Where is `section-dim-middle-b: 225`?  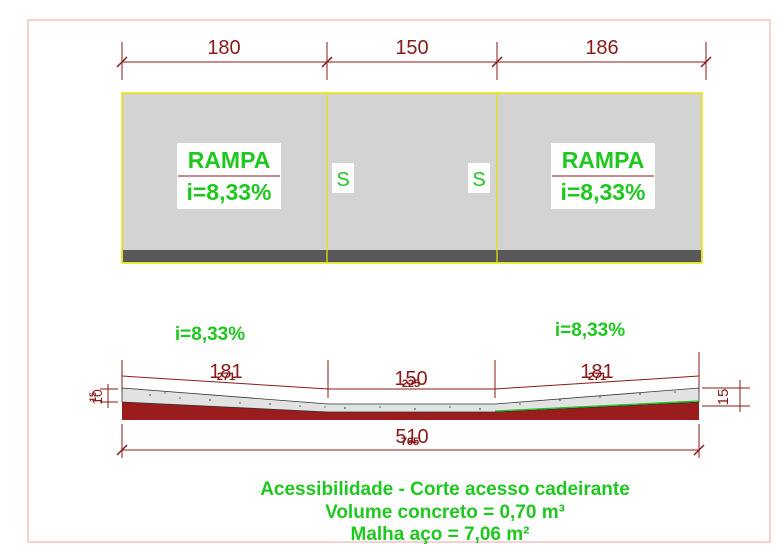 section-dim-middle-b: 225 is located at coordinates (411, 384).